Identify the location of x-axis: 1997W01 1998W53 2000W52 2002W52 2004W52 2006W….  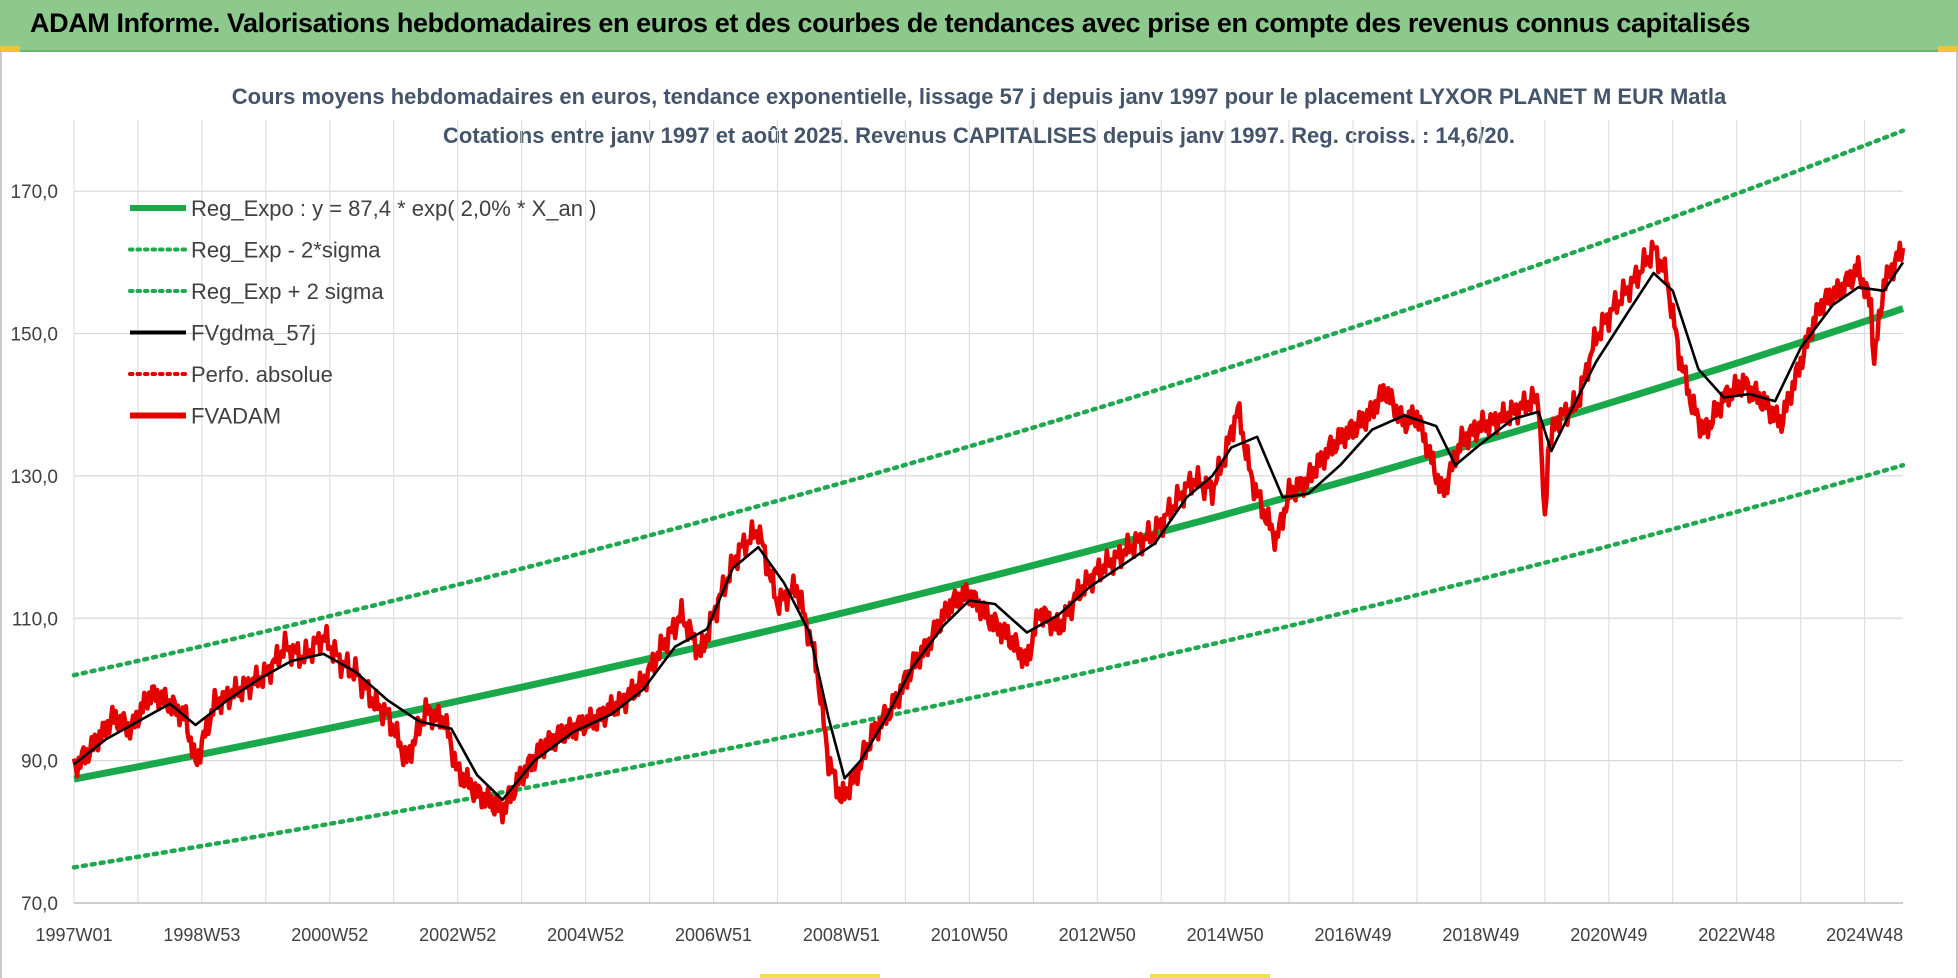
(969, 923).